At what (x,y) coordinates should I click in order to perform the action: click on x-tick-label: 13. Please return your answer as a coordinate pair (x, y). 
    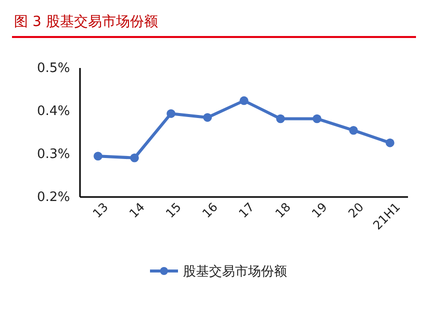
    Looking at the image, I should click on (100, 210).